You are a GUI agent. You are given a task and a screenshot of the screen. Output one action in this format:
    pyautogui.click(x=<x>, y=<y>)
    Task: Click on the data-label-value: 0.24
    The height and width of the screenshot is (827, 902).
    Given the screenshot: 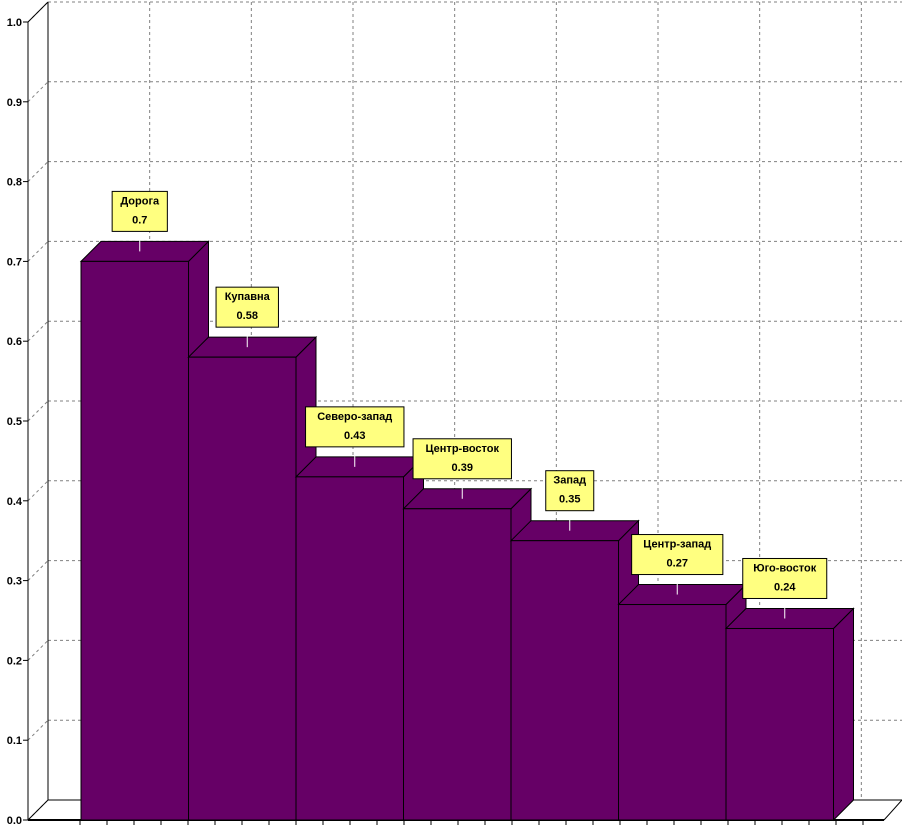 What is the action you would take?
    pyautogui.click(x=785, y=587)
    